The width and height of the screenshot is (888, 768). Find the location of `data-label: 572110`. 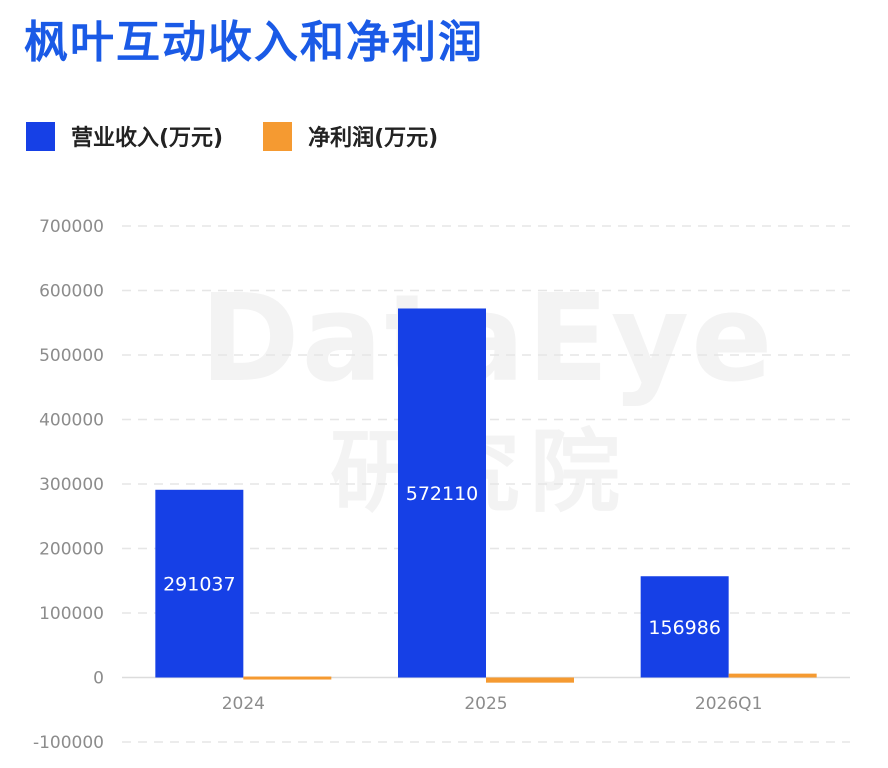

data-label: 572110 is located at coordinates (442, 494).